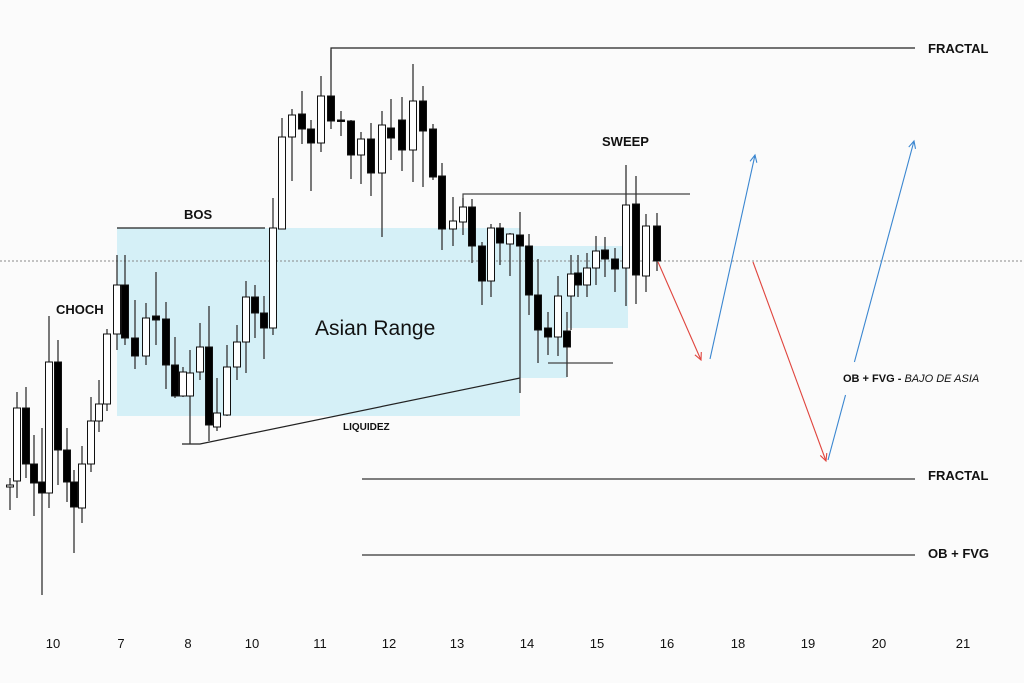 This screenshot has height=683, width=1024. I want to click on x-tick-label: 14, so click(527, 643).